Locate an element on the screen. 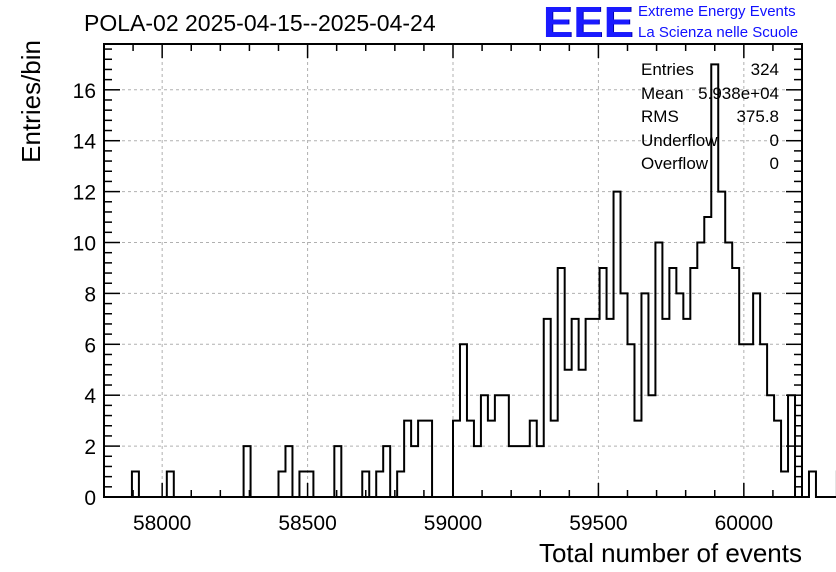  stat-label: Mean is located at coordinates (662, 93).